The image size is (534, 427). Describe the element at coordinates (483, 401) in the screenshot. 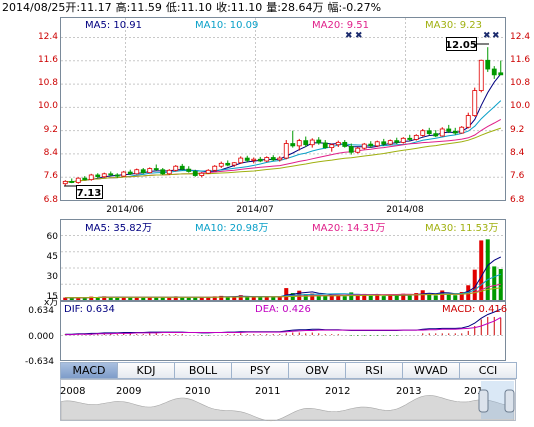

I see `overview-left-handle` at that location.